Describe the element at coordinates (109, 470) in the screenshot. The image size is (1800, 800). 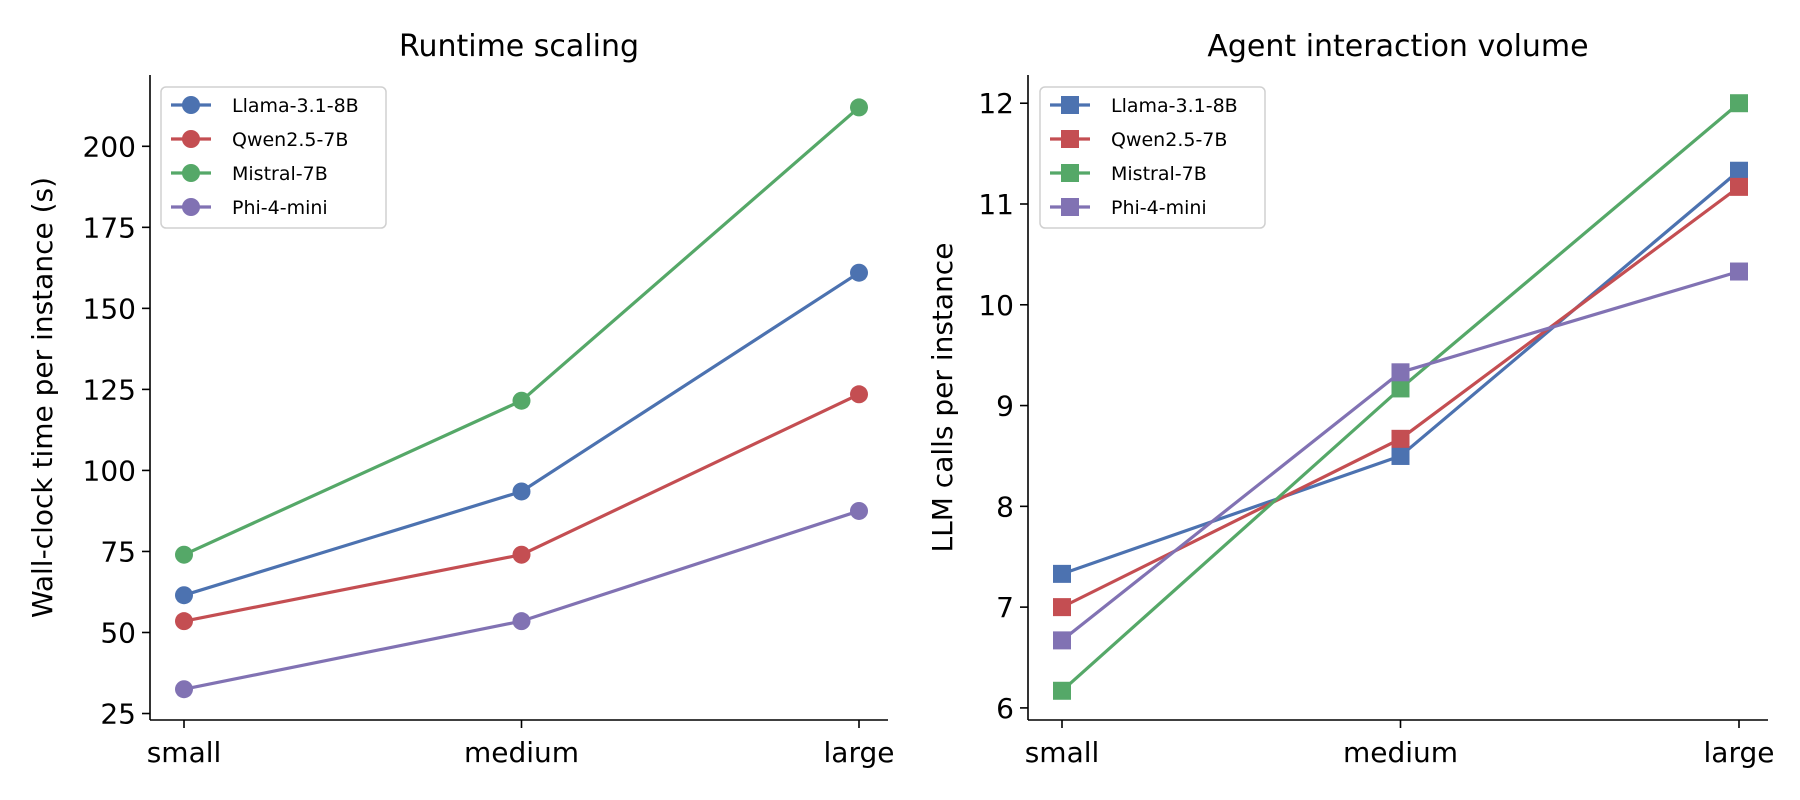
I see `y-tick-label: 100` at that location.